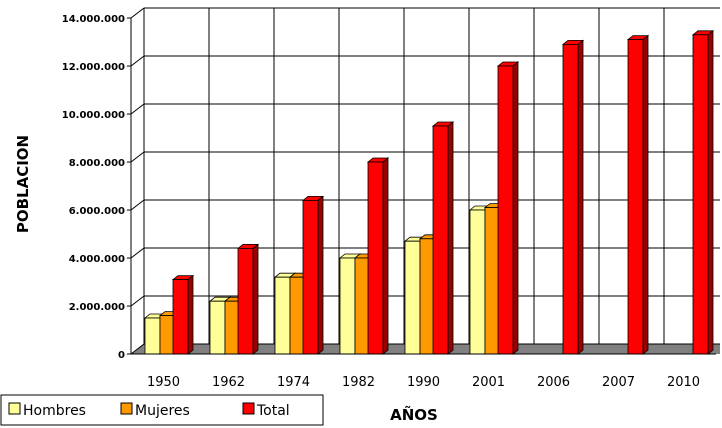 The width and height of the screenshot is (722, 428). I want to click on chart-legend: Hombres Mujeres Total, so click(162, 410).